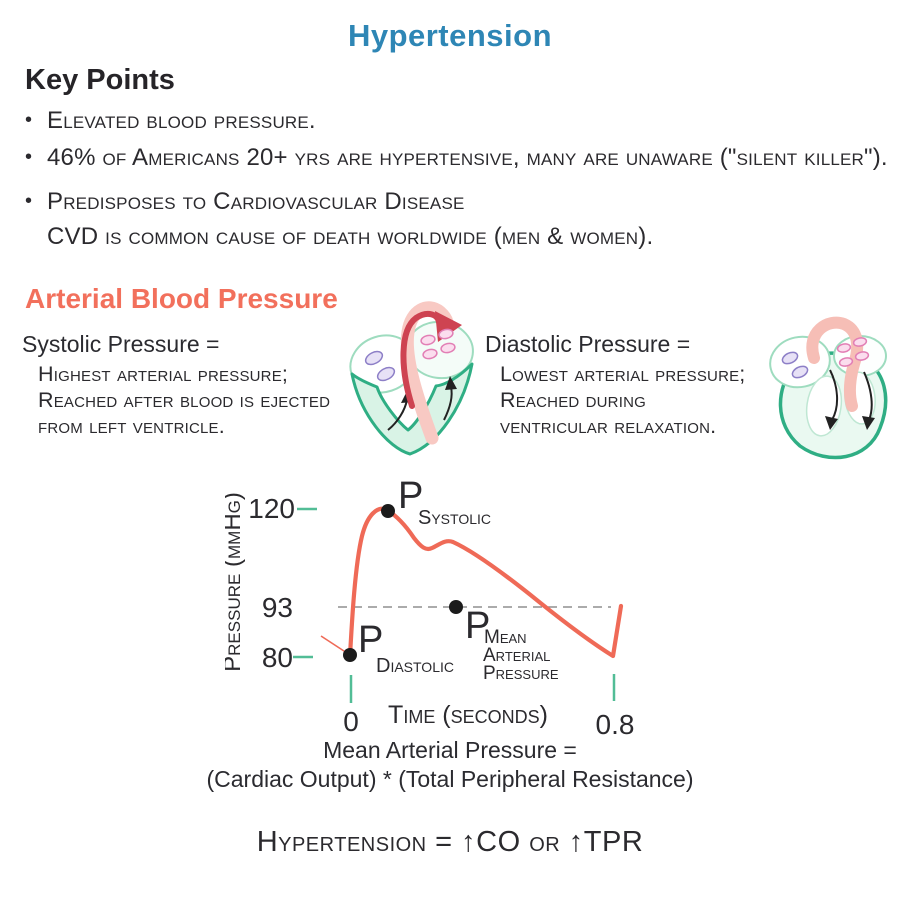 This screenshot has height=900, width=900. What do you see at coordinates (415, 666) in the screenshot?
I see `p-diastolic-sublabel: Diastolic` at bounding box center [415, 666].